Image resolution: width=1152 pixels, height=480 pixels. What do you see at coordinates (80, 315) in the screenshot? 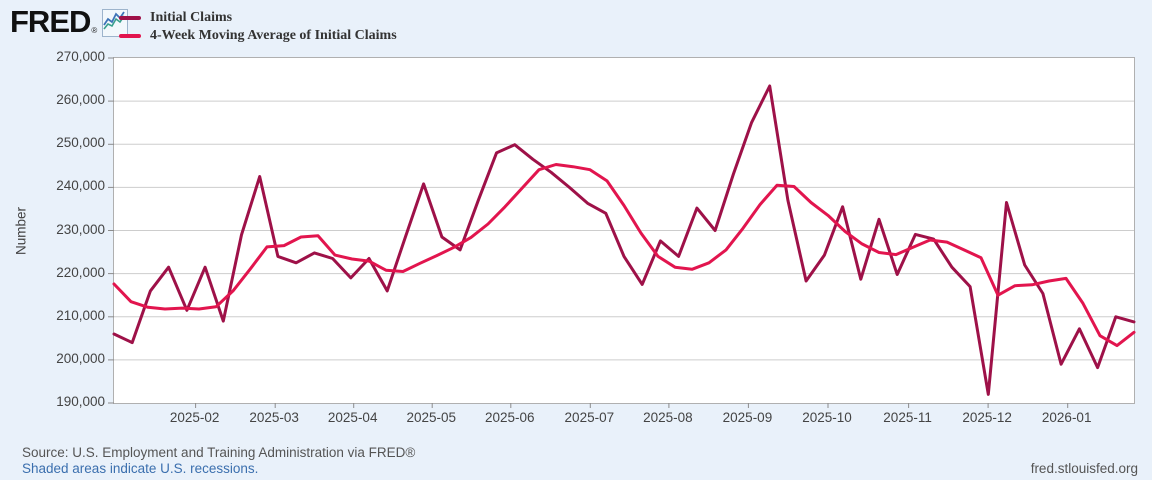
I see `y-tick-label: 210,000` at bounding box center [80, 315].